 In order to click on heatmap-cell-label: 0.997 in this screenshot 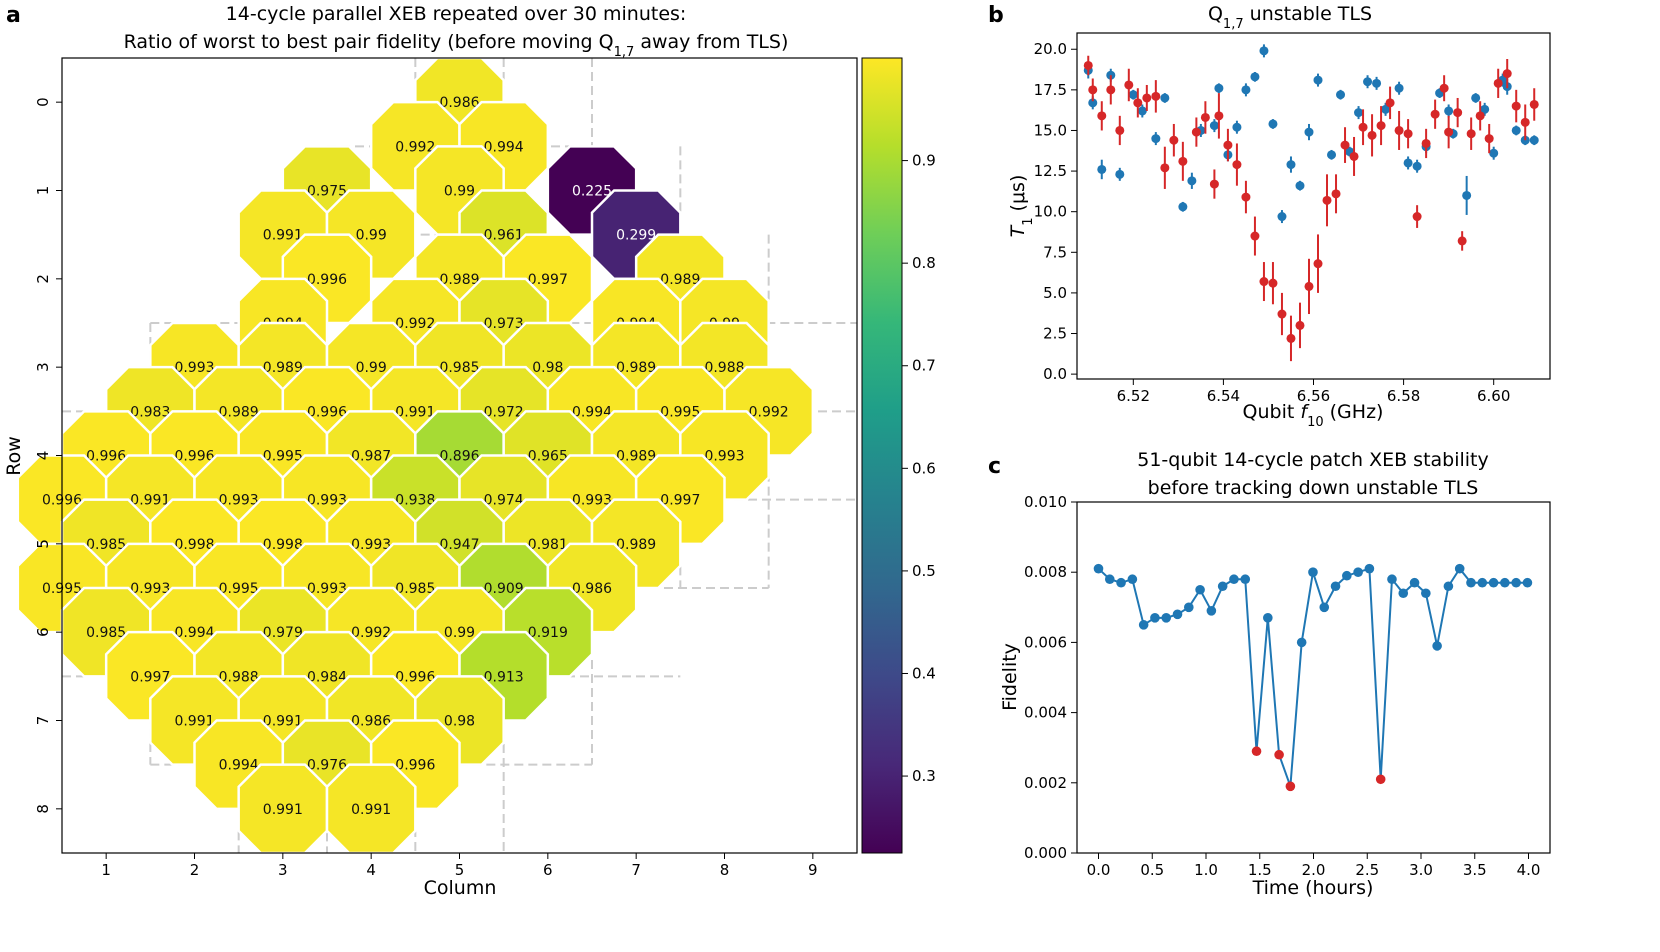, I will do `click(150, 677)`.